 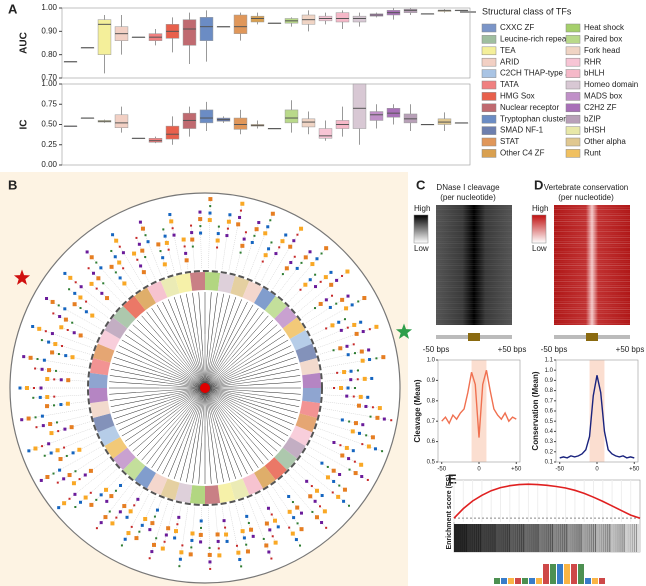 What do you see at coordinates (549, 412) in the screenshot?
I see `y-tick-label: 0.6` at bounding box center [549, 412].